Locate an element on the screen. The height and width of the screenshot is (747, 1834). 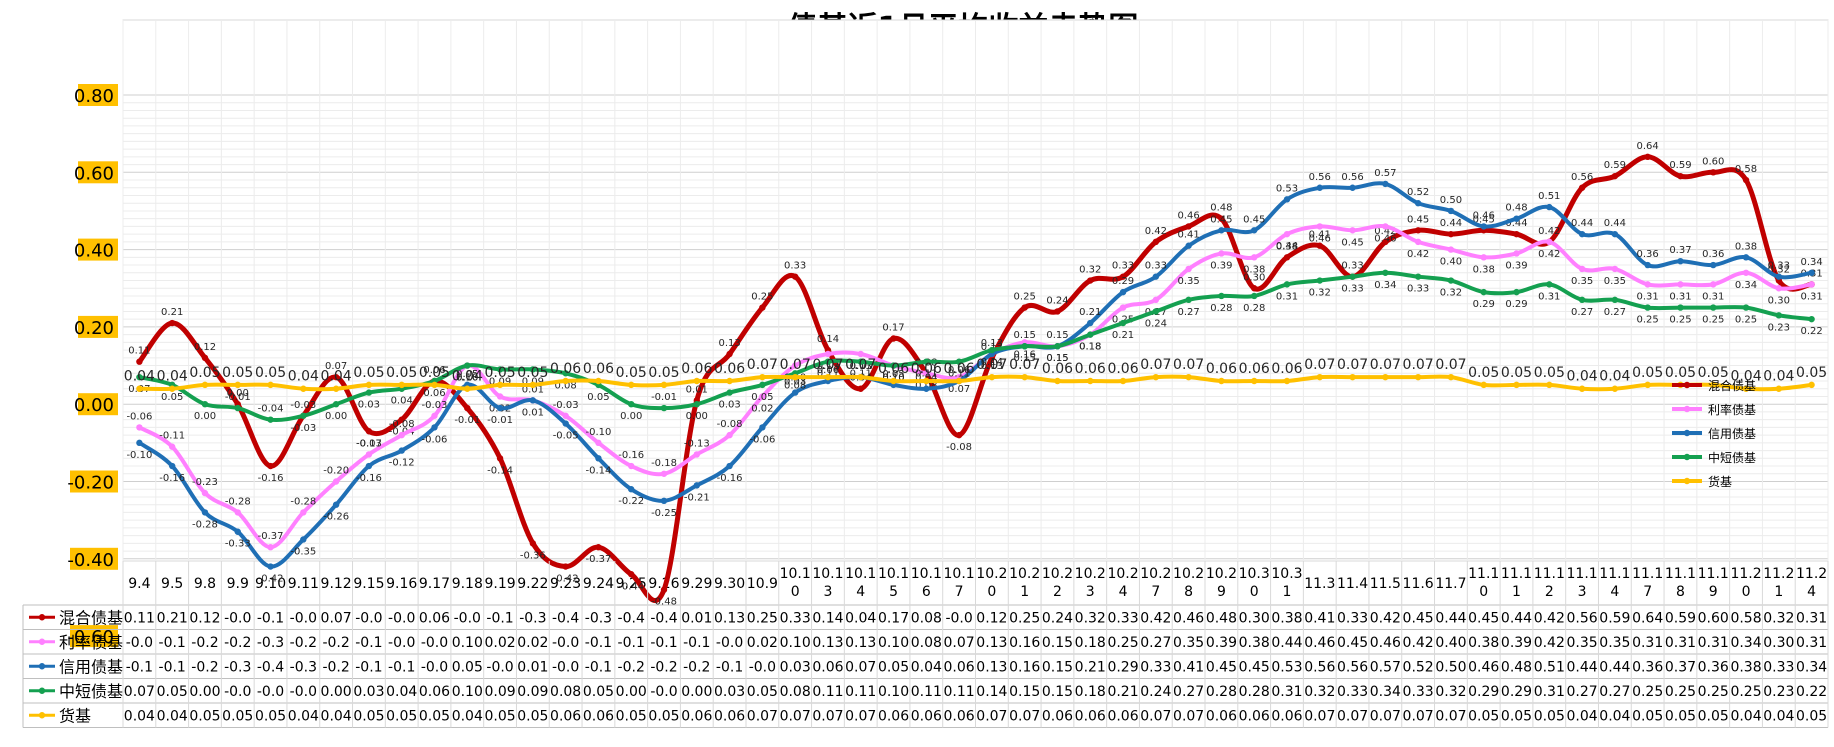
x-tick-label: 2 is located at coordinates (1549, 592).